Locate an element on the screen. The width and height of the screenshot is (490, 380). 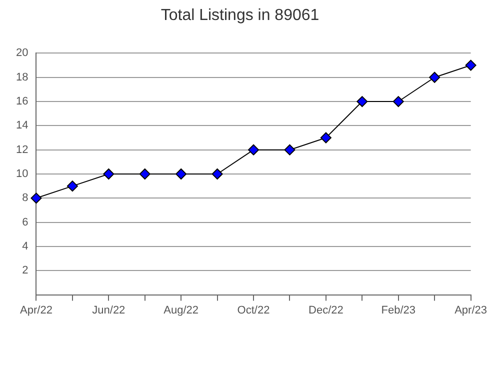
x-tick-label: Apr/23 is located at coordinates (471, 310).